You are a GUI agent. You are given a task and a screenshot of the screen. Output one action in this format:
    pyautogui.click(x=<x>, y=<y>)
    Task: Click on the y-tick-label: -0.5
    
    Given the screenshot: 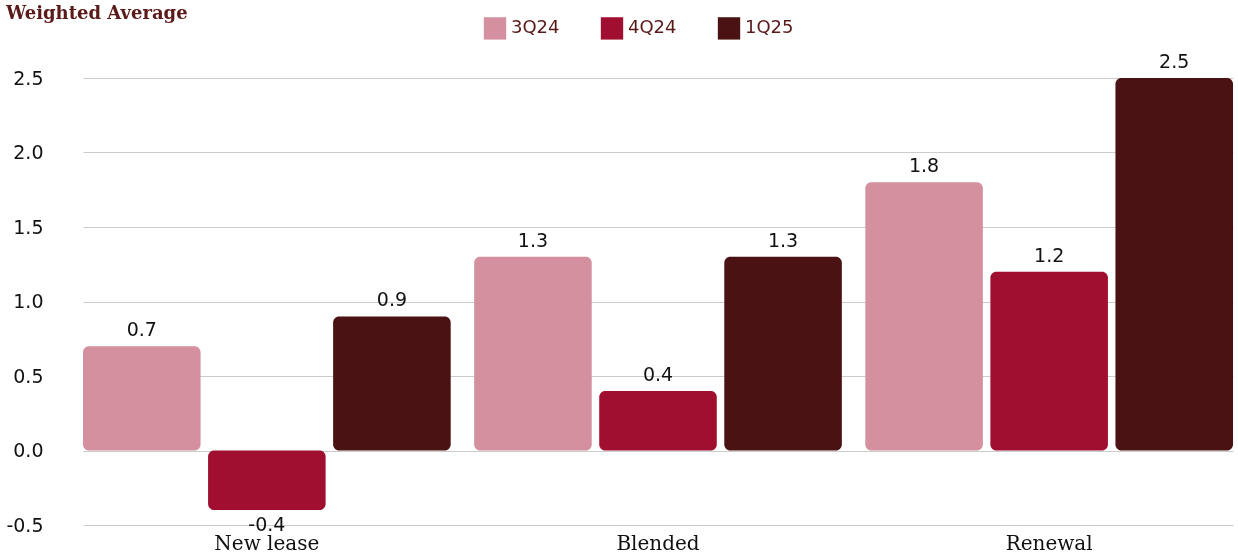 What is the action you would take?
    pyautogui.click(x=25, y=524)
    